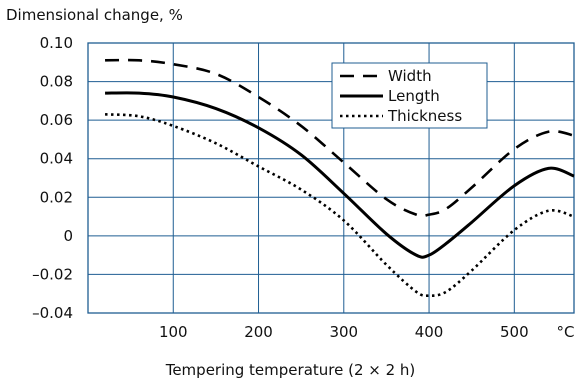  What do you see at coordinates (56, 82) in the screenshot?
I see `y-tick-label: 0.08` at bounding box center [56, 82].